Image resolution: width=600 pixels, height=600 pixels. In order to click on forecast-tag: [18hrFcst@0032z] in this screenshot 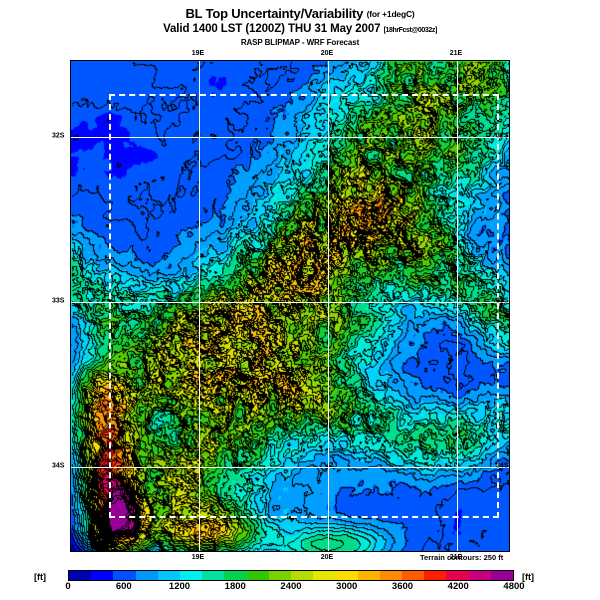, I will do `click(410, 30)`.